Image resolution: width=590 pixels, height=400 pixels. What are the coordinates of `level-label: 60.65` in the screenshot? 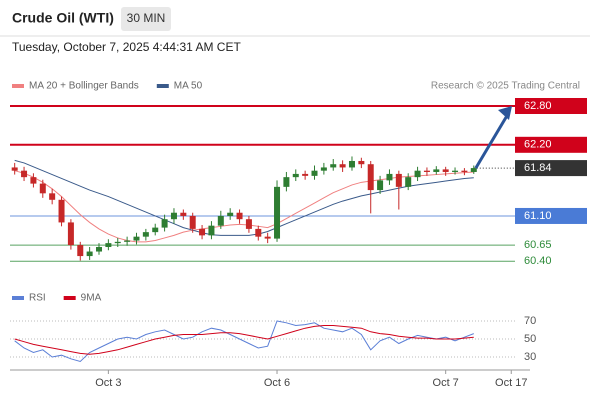 It's located at (538, 245).